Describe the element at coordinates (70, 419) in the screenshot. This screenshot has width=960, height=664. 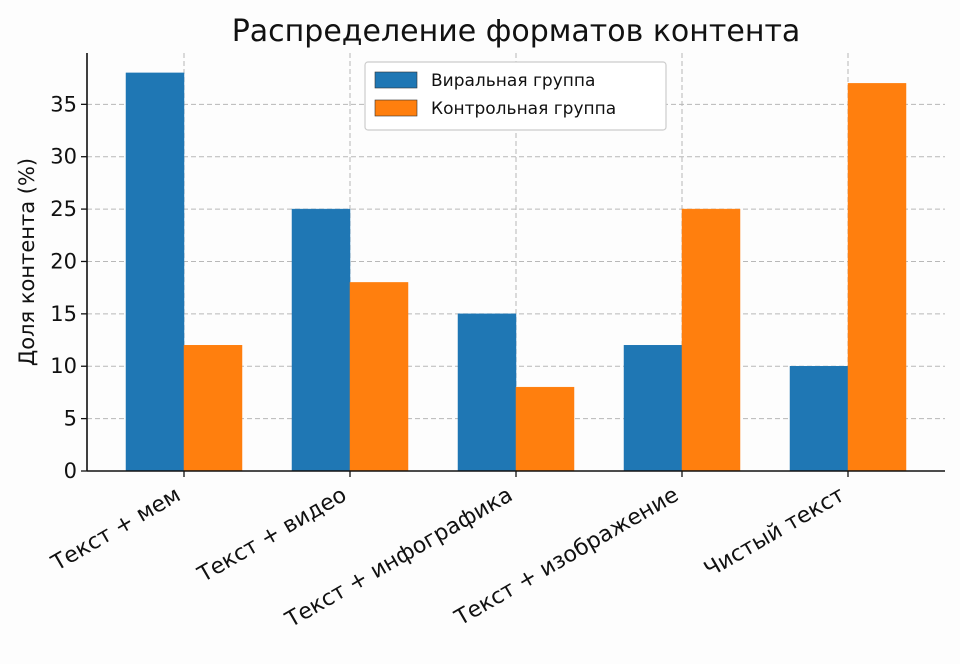
I see `y-tick-label: 5` at that location.